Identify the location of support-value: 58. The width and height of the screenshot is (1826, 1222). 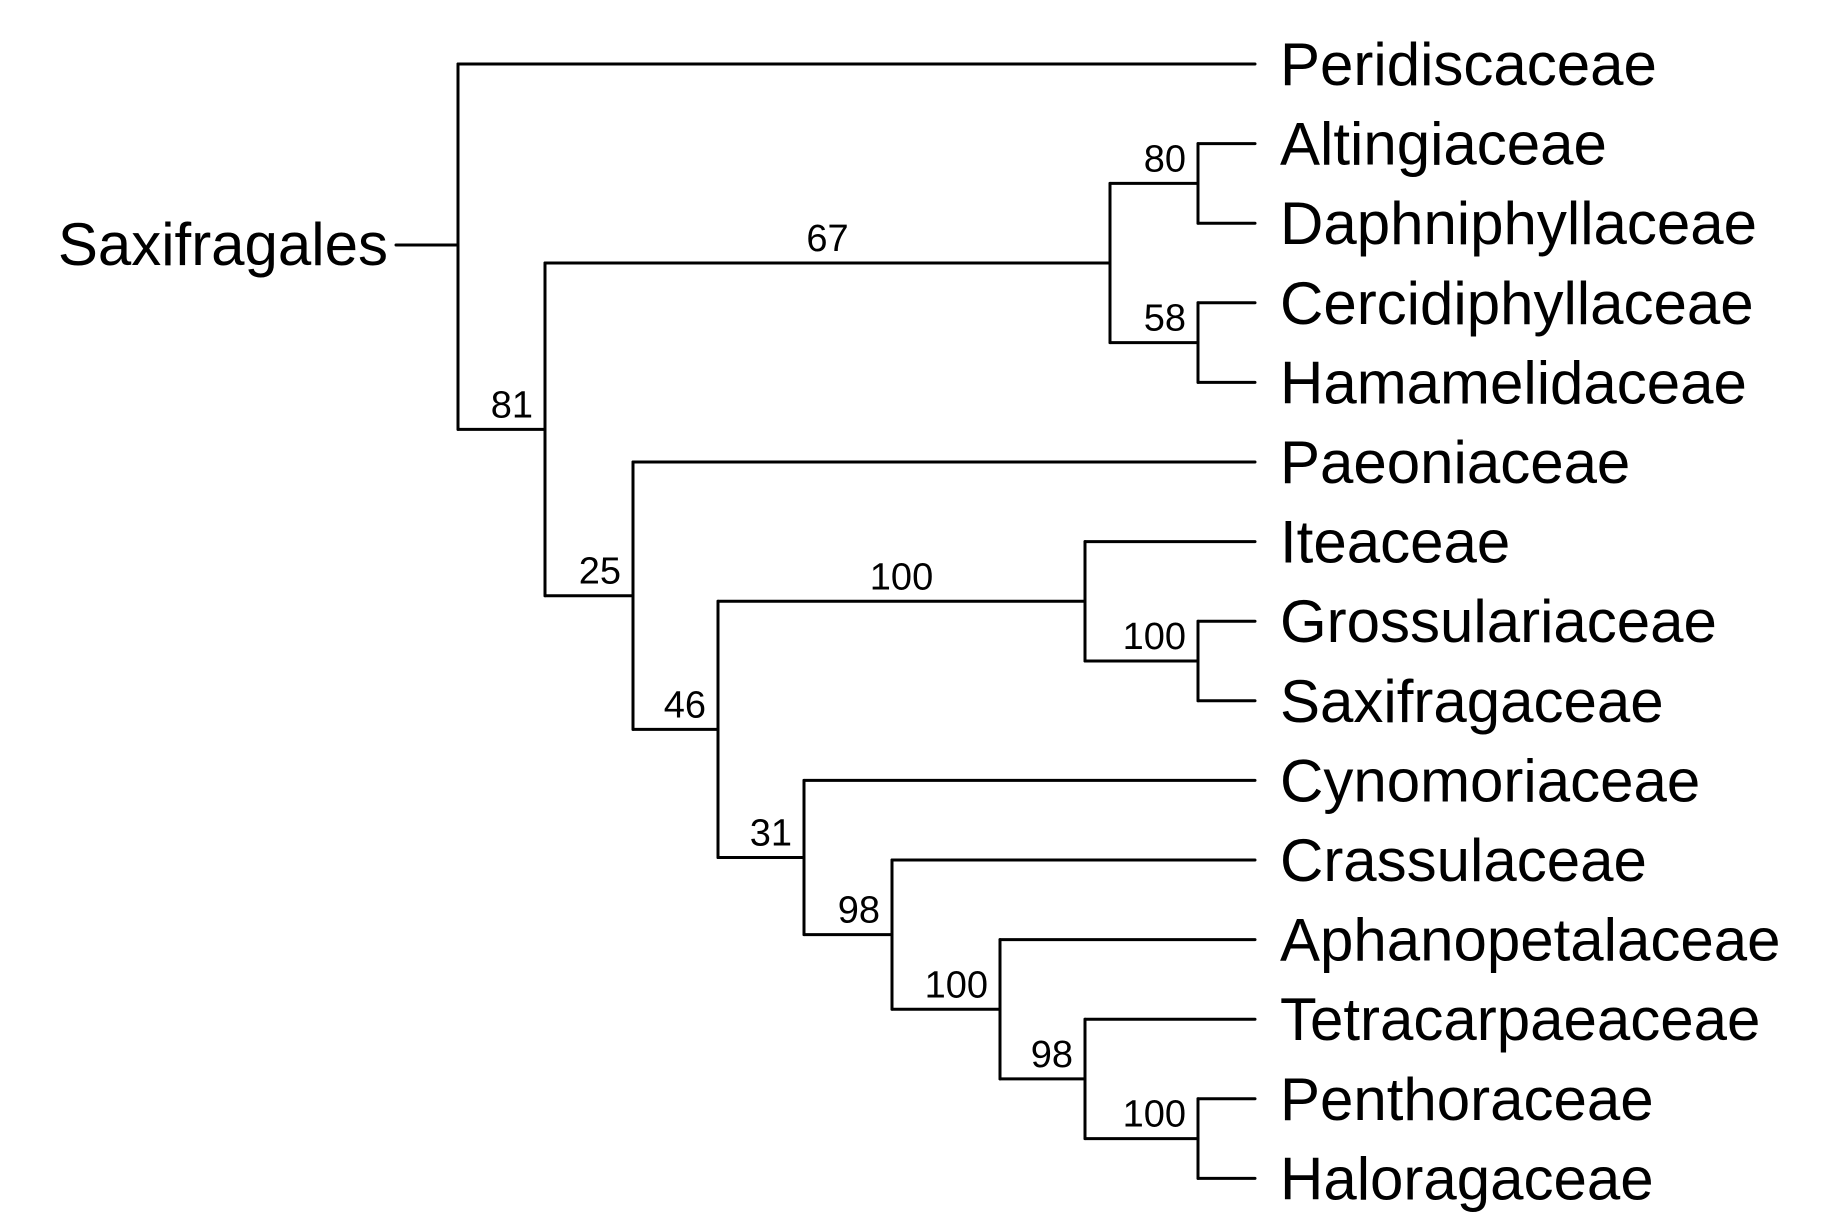
(1165, 319).